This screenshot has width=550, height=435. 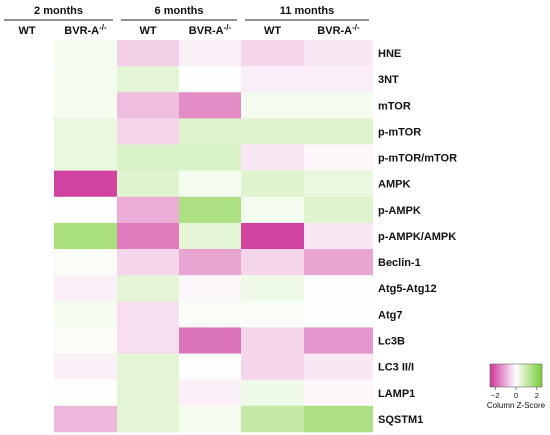 What do you see at coordinates (148, 184) in the screenshot?
I see `cell-ampk-col2` at bounding box center [148, 184].